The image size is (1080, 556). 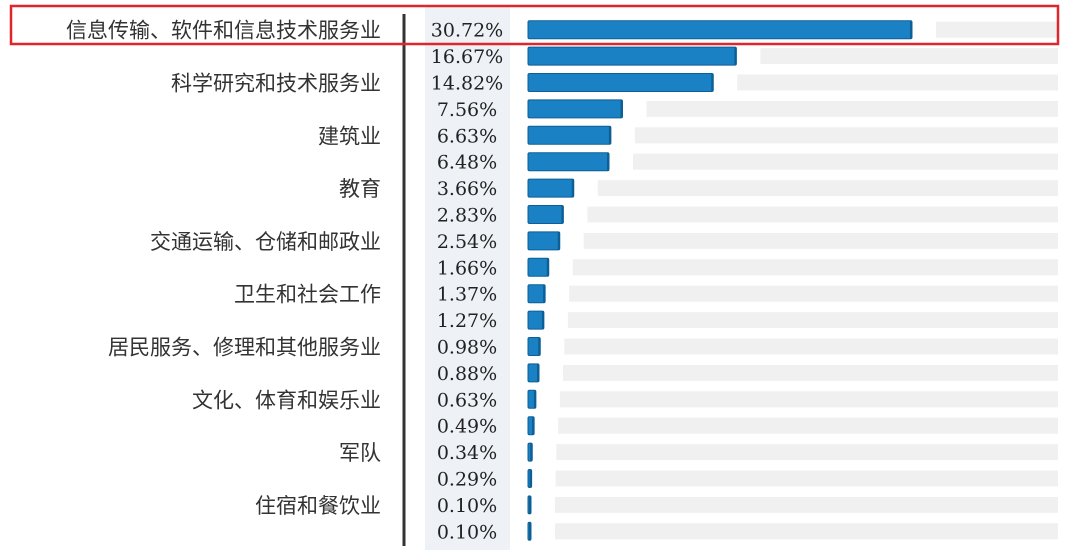 I want to click on highlight-box, so click(x=534, y=25).